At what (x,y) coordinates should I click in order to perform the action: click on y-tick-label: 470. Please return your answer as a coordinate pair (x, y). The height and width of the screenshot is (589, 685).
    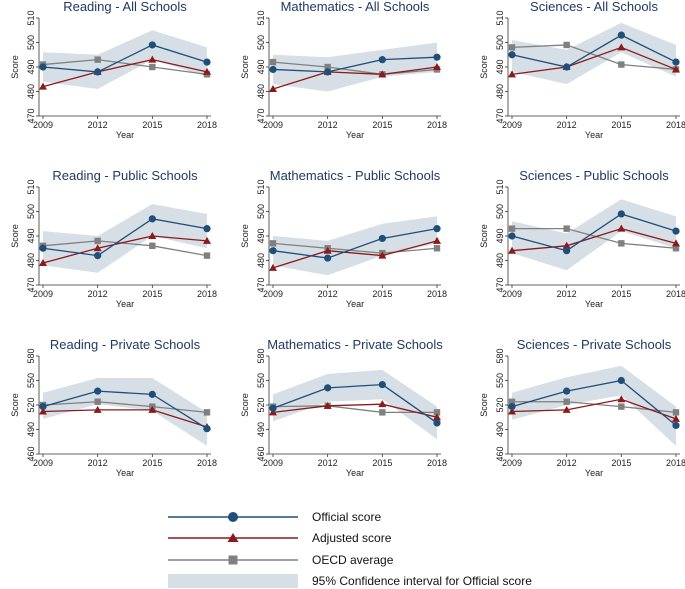
    Looking at the image, I should click on (31, 284).